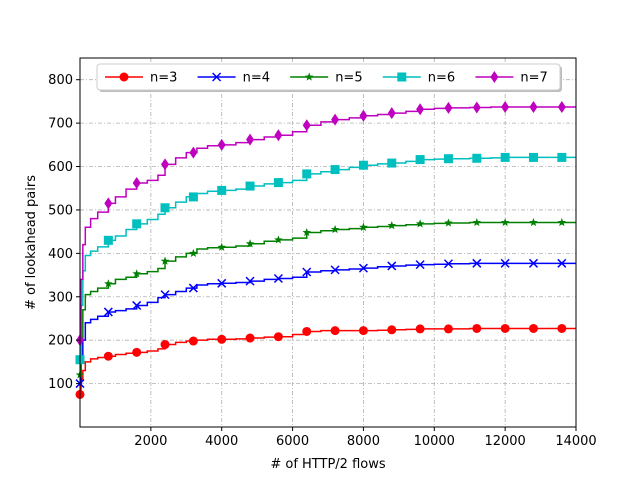 The image size is (640, 480). What do you see at coordinates (434, 441) in the screenshot?
I see `x-tick-label: 10000` at bounding box center [434, 441].